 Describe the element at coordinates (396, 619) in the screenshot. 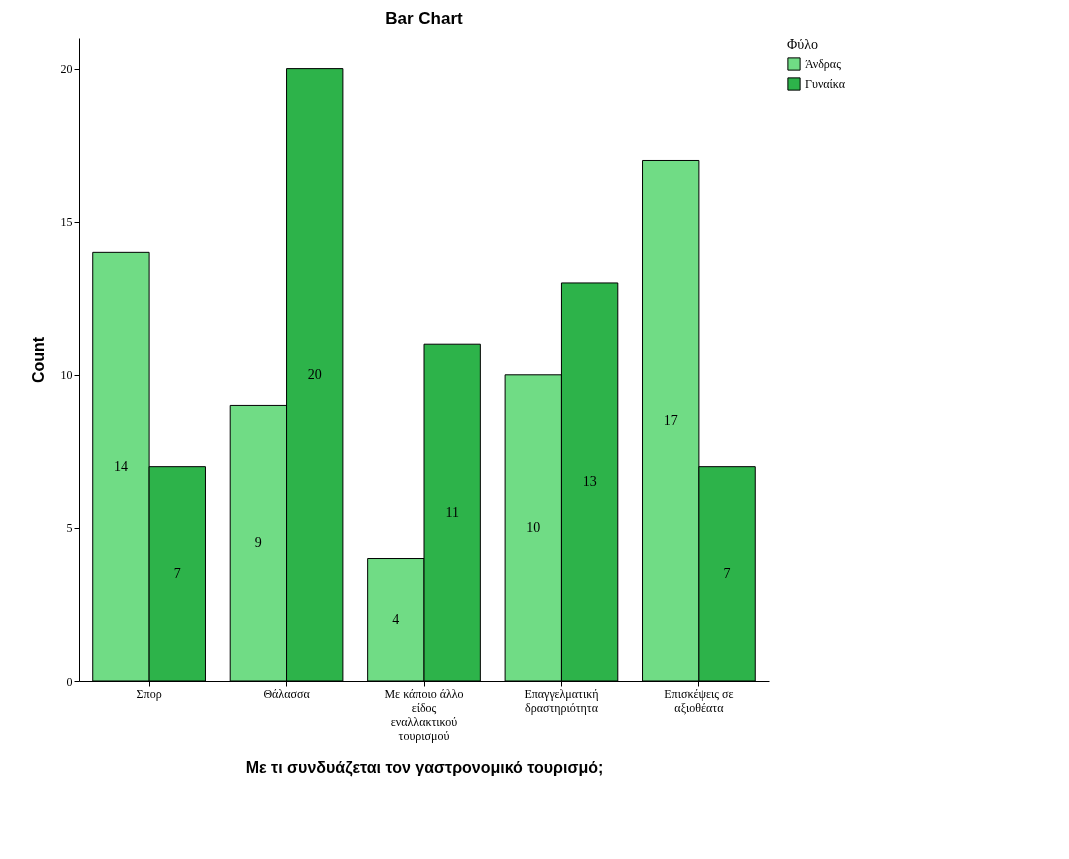

I see `data-label: 4` at that location.